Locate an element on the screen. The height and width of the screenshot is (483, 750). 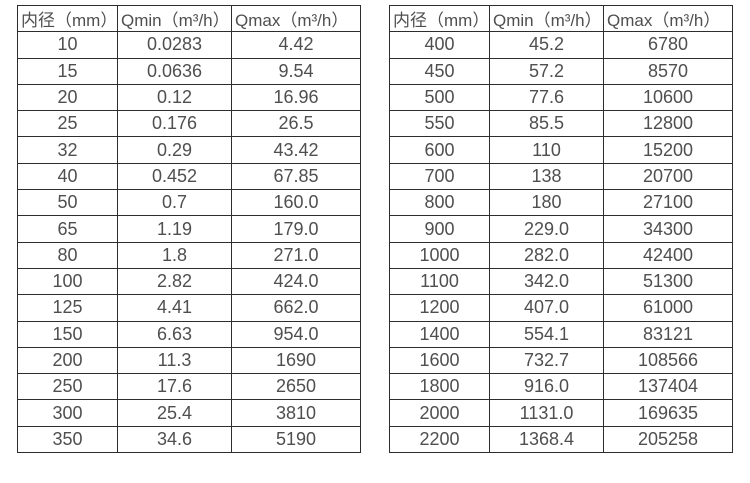
table-row: 600 110 15200 is located at coordinates (561, 150).